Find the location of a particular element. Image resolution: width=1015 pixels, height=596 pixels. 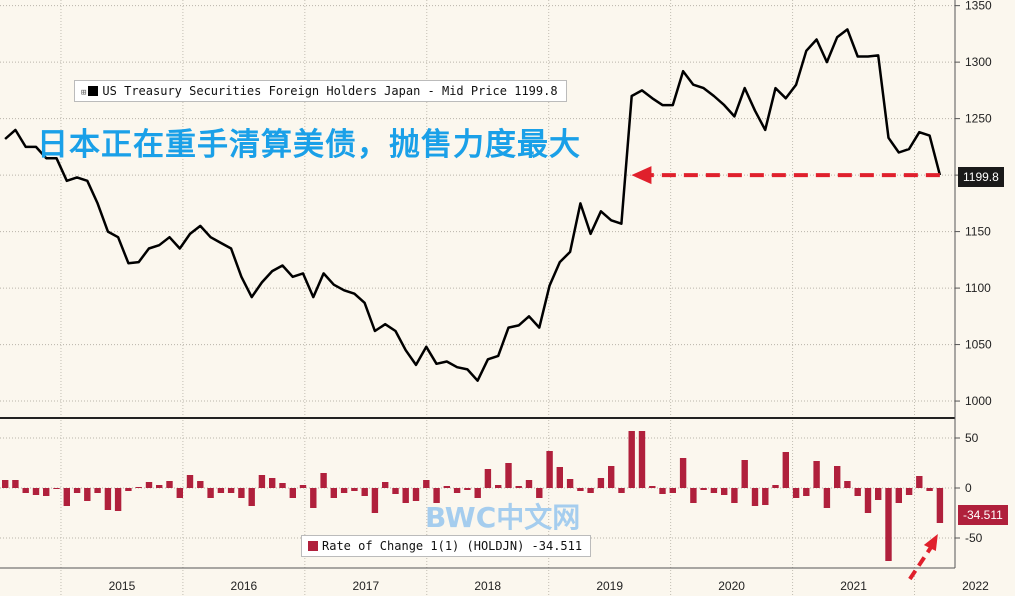

expand-icon: ⊞ is located at coordinates (84, 93).